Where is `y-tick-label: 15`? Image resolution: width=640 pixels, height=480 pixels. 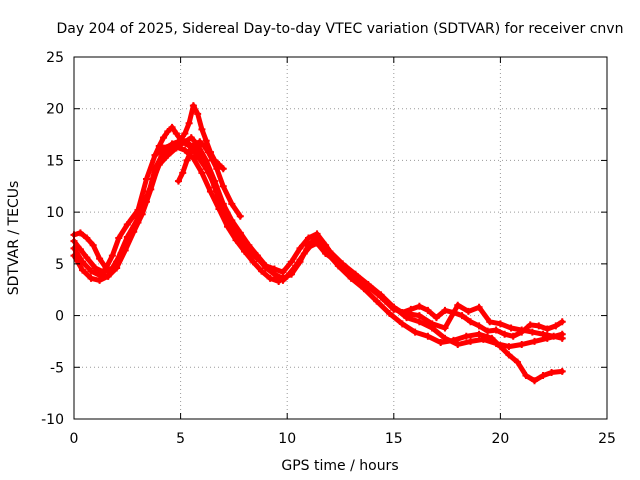
y-tick-label: 15 is located at coordinates (55, 161).